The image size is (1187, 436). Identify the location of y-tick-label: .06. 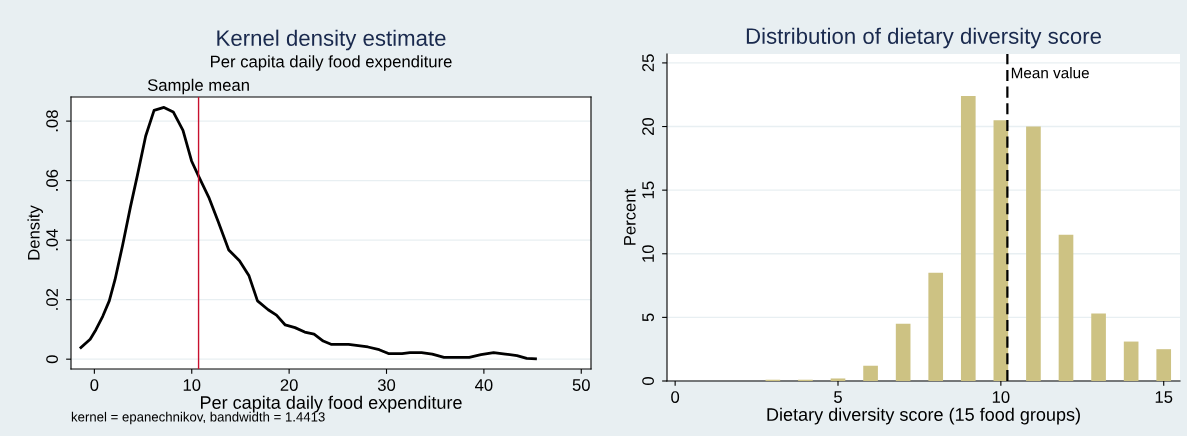
(52, 180).